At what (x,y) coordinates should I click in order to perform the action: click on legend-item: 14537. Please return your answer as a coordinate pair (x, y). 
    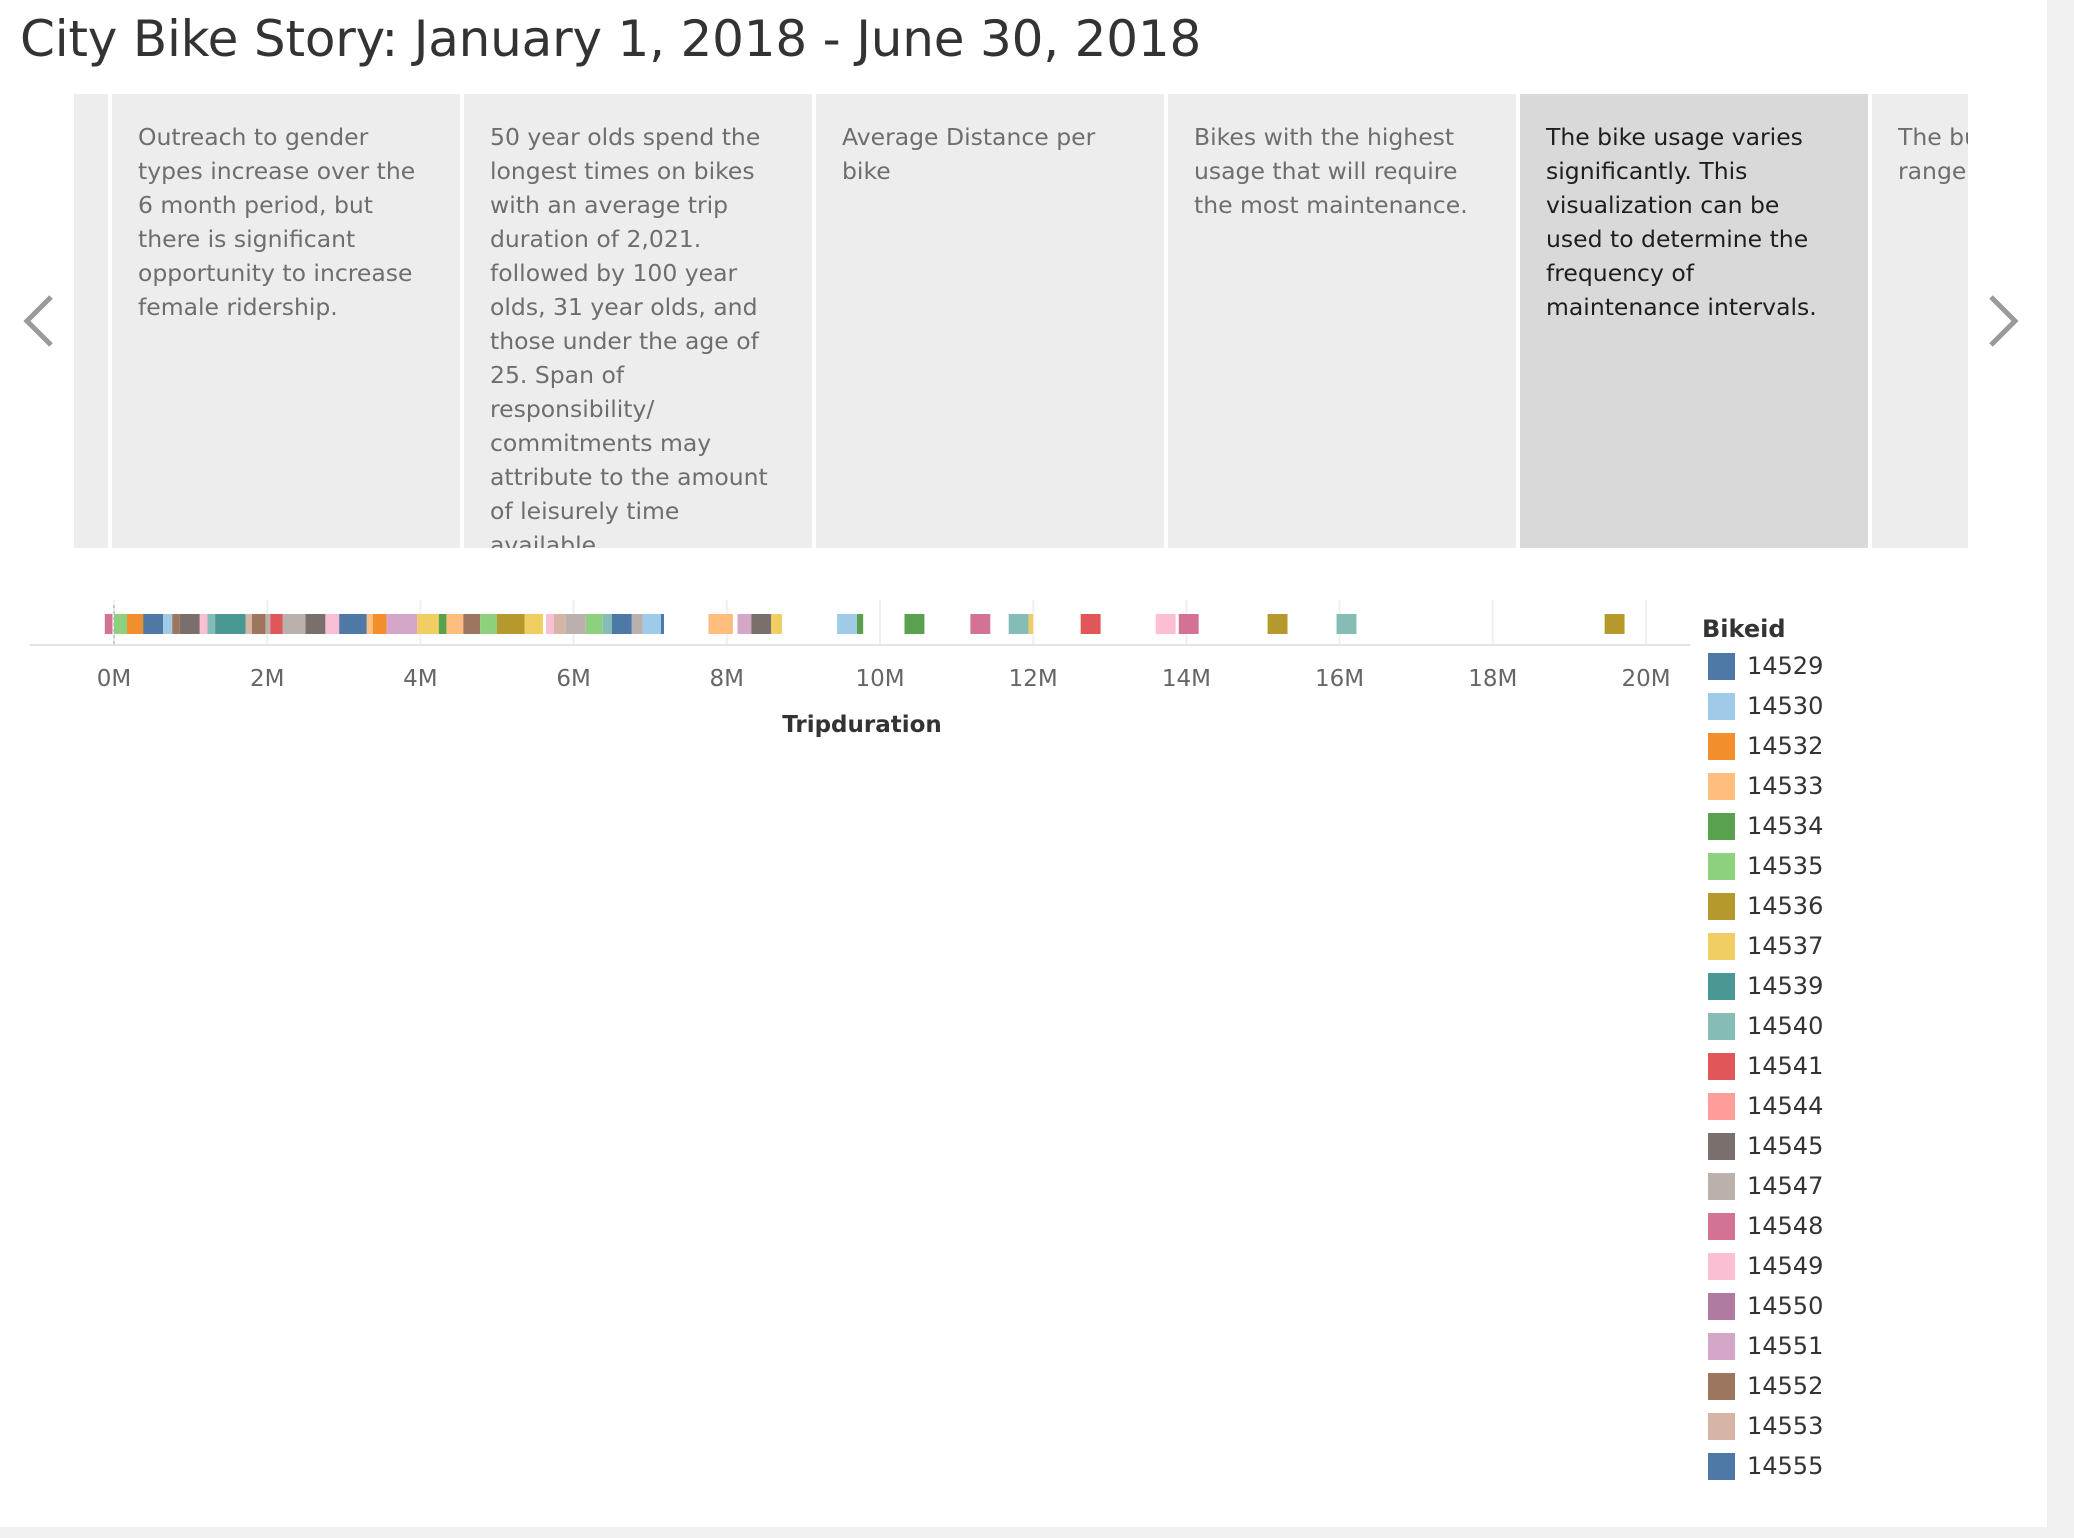
    Looking at the image, I should click on (1822, 946).